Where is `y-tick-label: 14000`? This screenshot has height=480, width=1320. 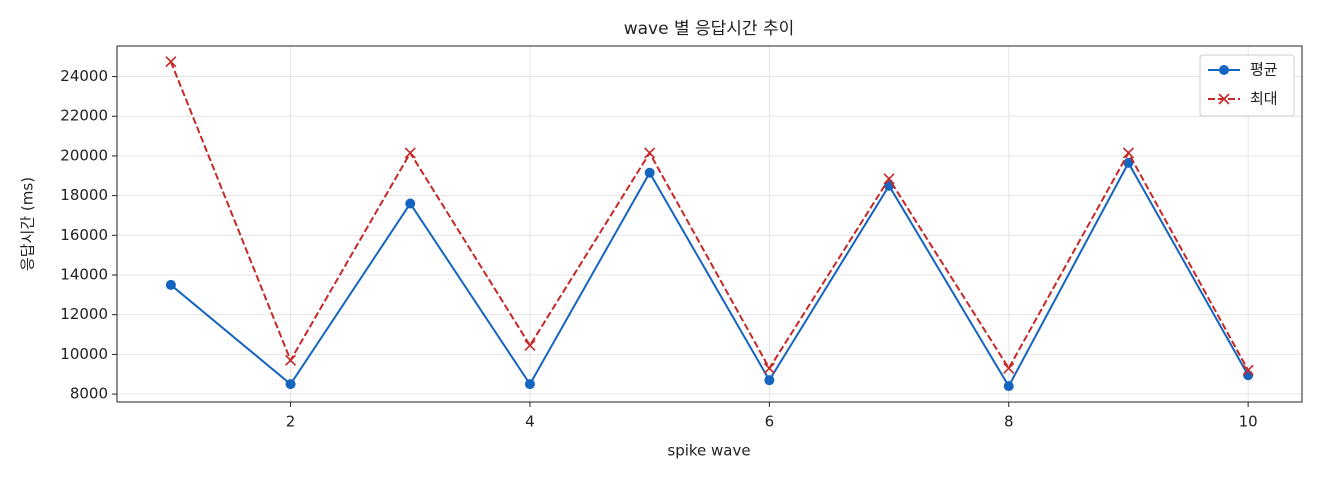 y-tick-label: 14000 is located at coordinates (84, 274).